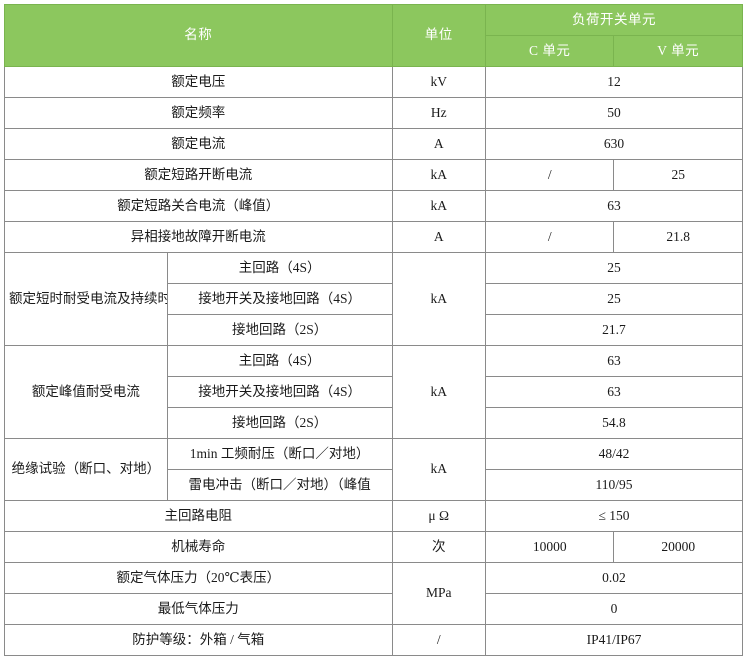 The image size is (747, 656). I want to click on row-label: 异相接地故障开断电流, so click(198, 237).